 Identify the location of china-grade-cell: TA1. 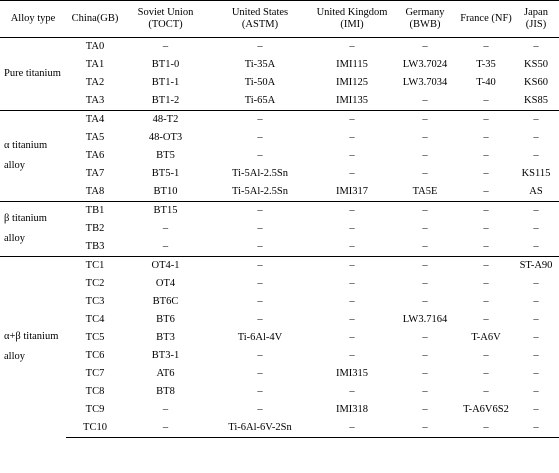
(95, 65).